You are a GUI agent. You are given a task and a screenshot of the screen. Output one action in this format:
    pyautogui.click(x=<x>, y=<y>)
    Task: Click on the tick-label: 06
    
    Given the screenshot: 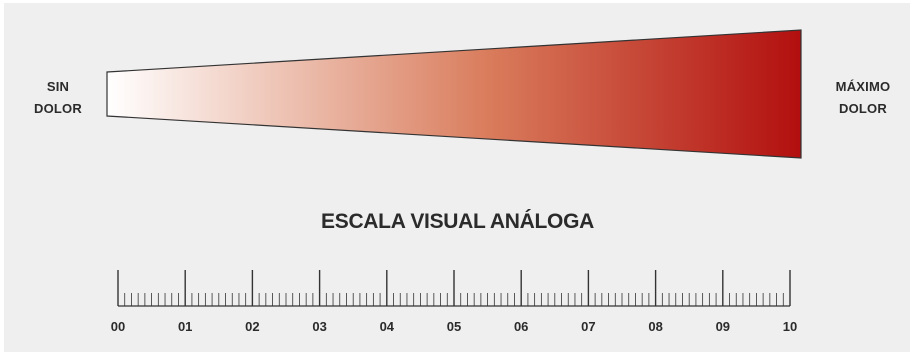 What is the action you would take?
    pyautogui.click(x=521, y=326)
    